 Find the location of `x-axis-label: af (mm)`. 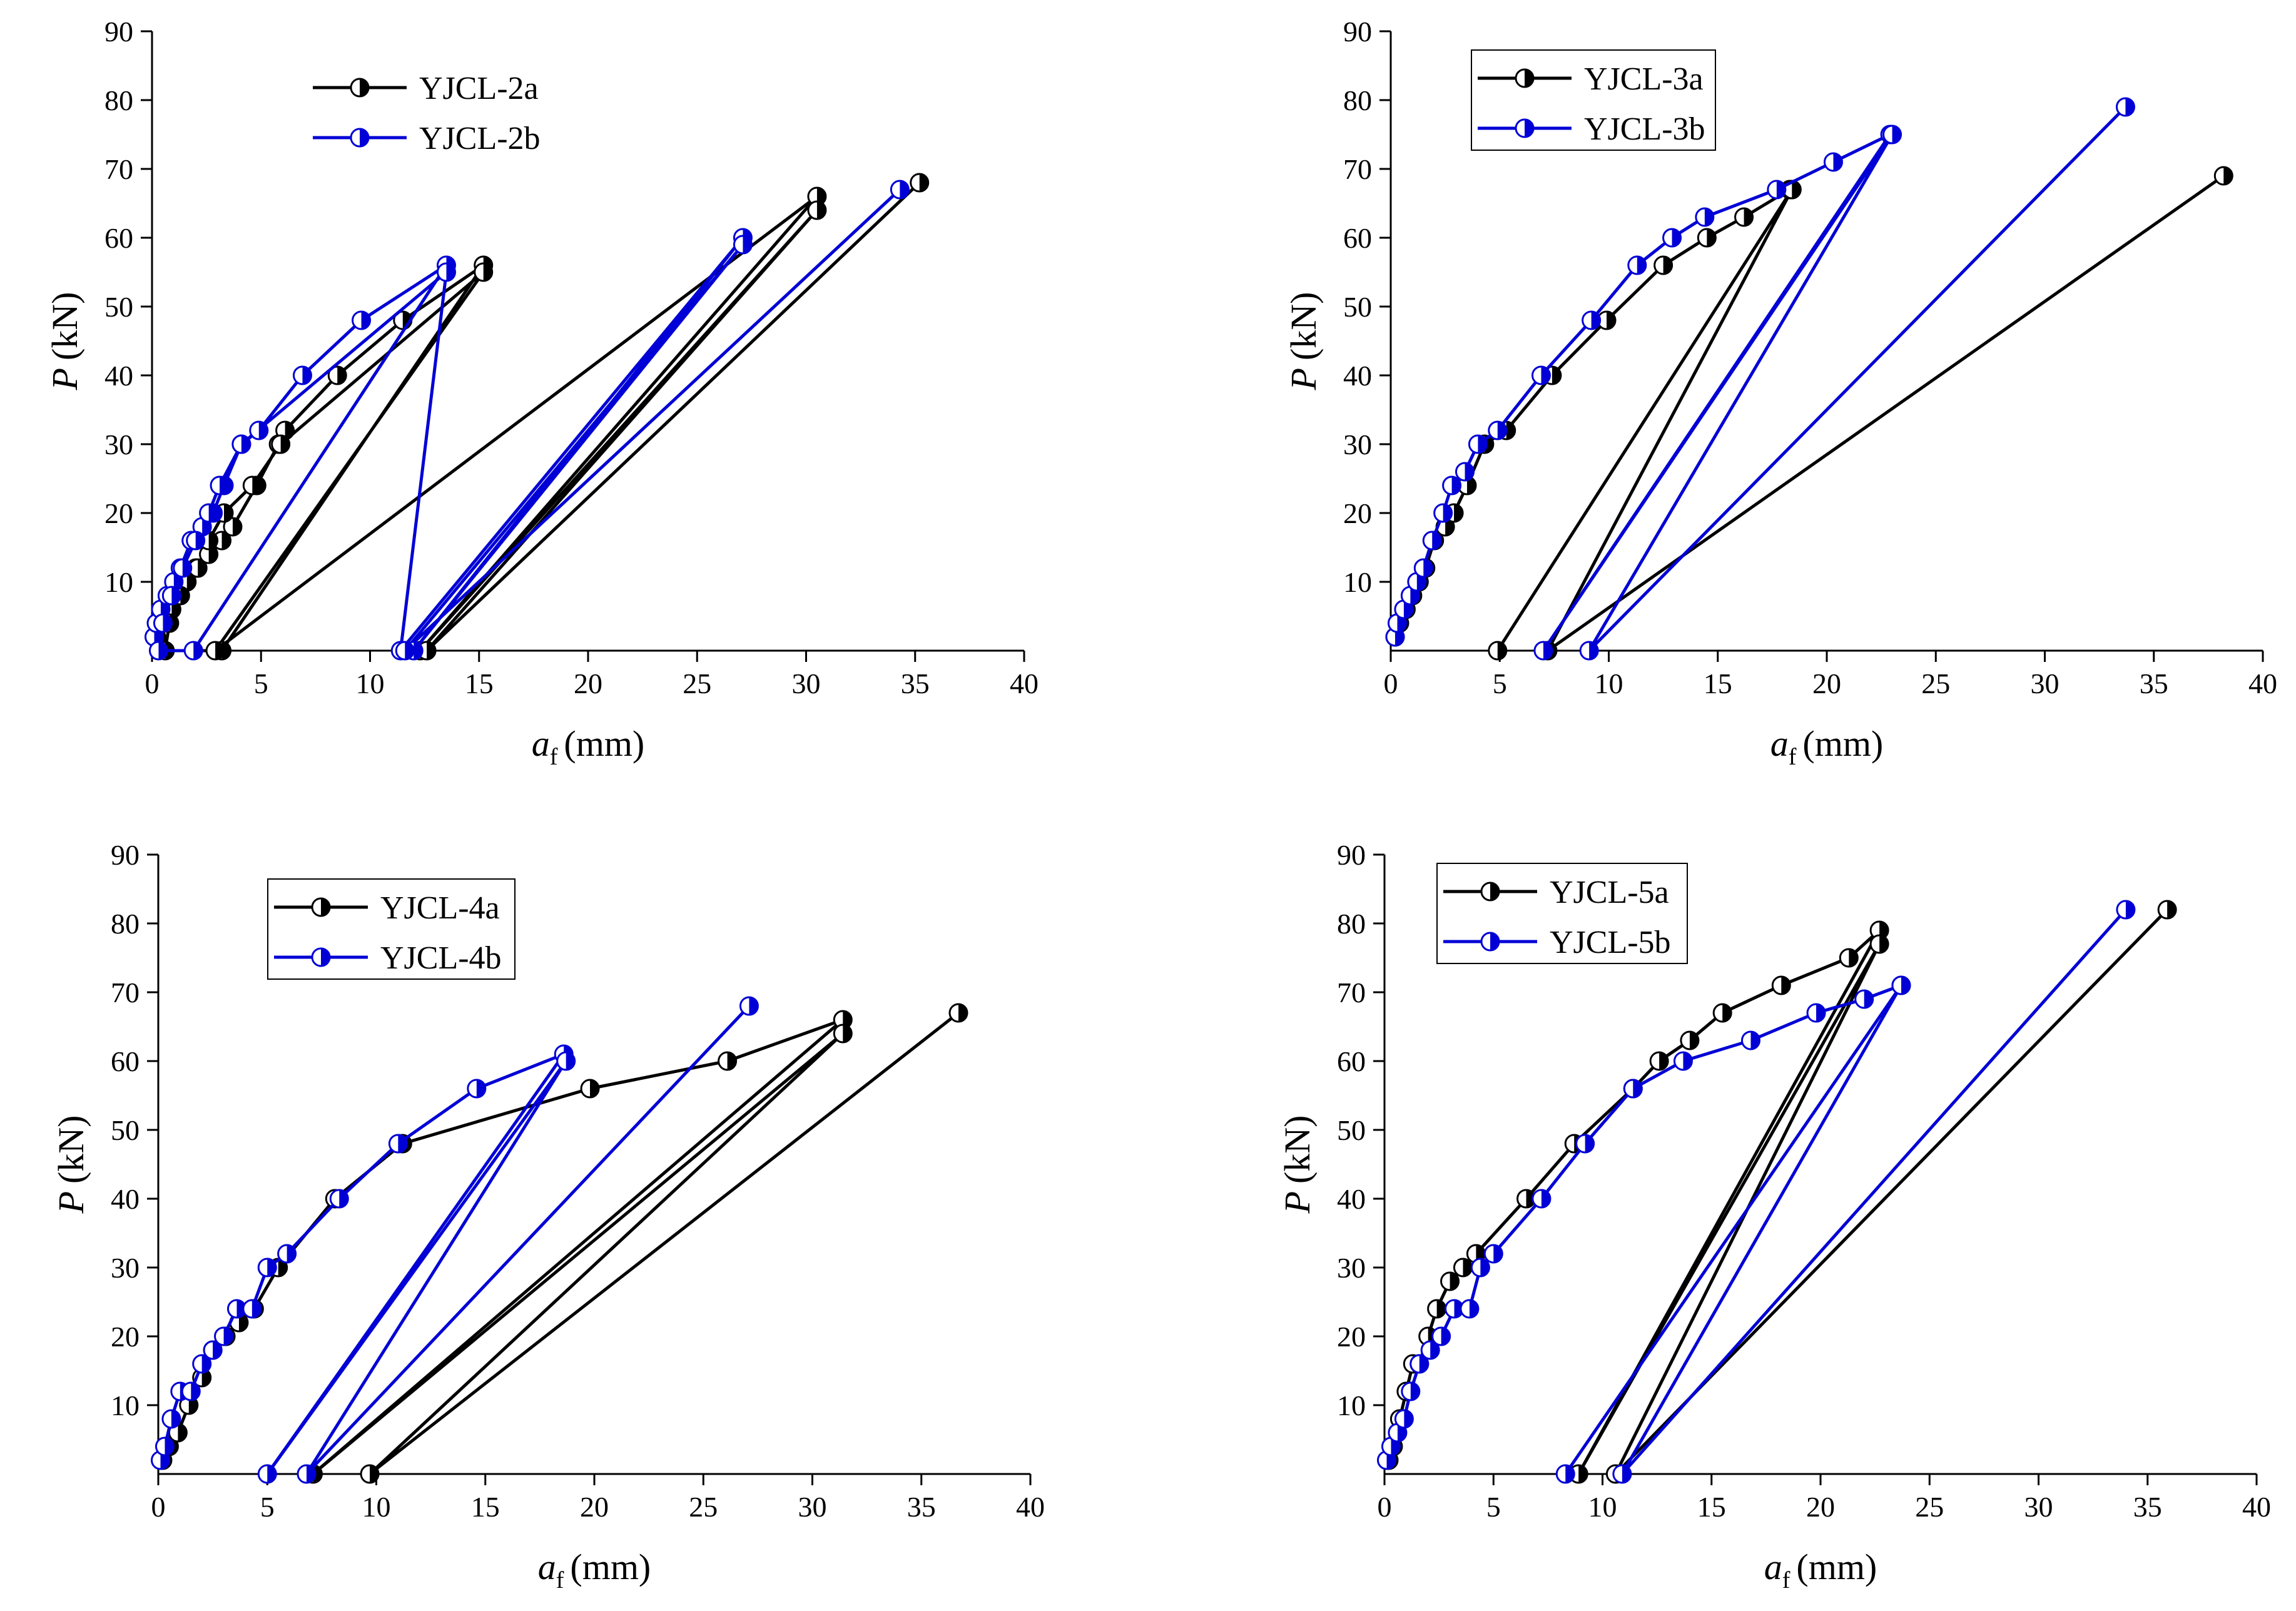

x-axis-label: af (mm) is located at coordinates (594, 1570).